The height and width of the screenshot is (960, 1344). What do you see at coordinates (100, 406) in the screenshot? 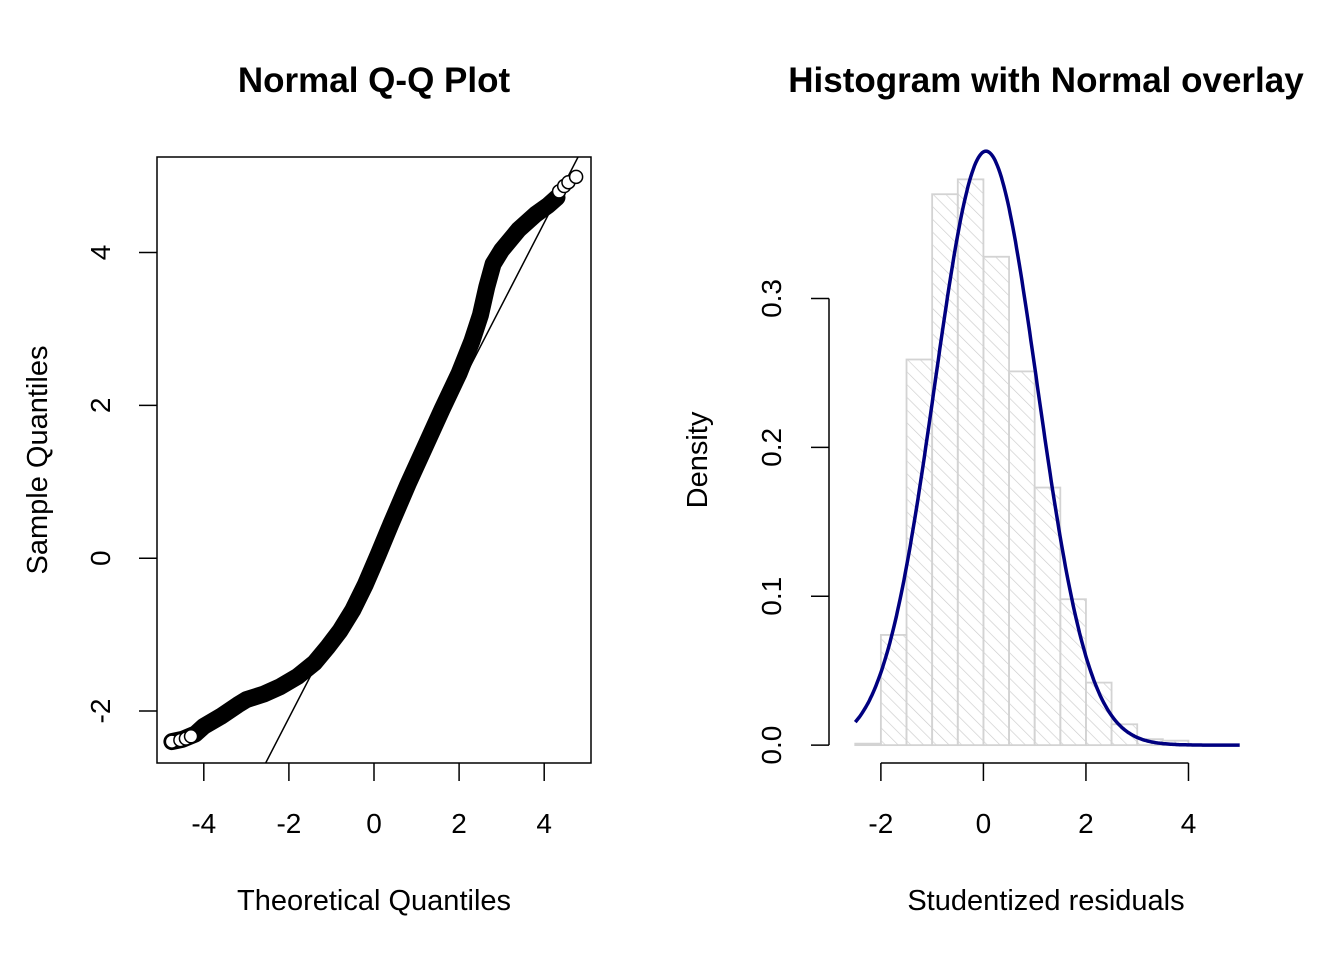
I see `qq-y-tick-label: 2` at bounding box center [100, 406].